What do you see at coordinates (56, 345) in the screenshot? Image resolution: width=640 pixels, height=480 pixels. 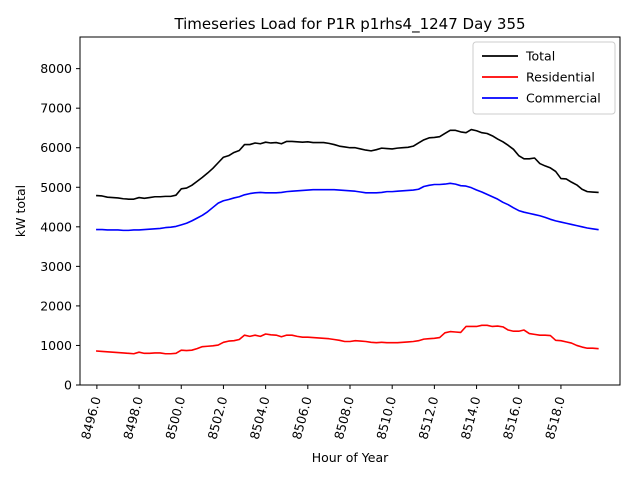 I see `y-tick-label: 1000` at bounding box center [56, 345].